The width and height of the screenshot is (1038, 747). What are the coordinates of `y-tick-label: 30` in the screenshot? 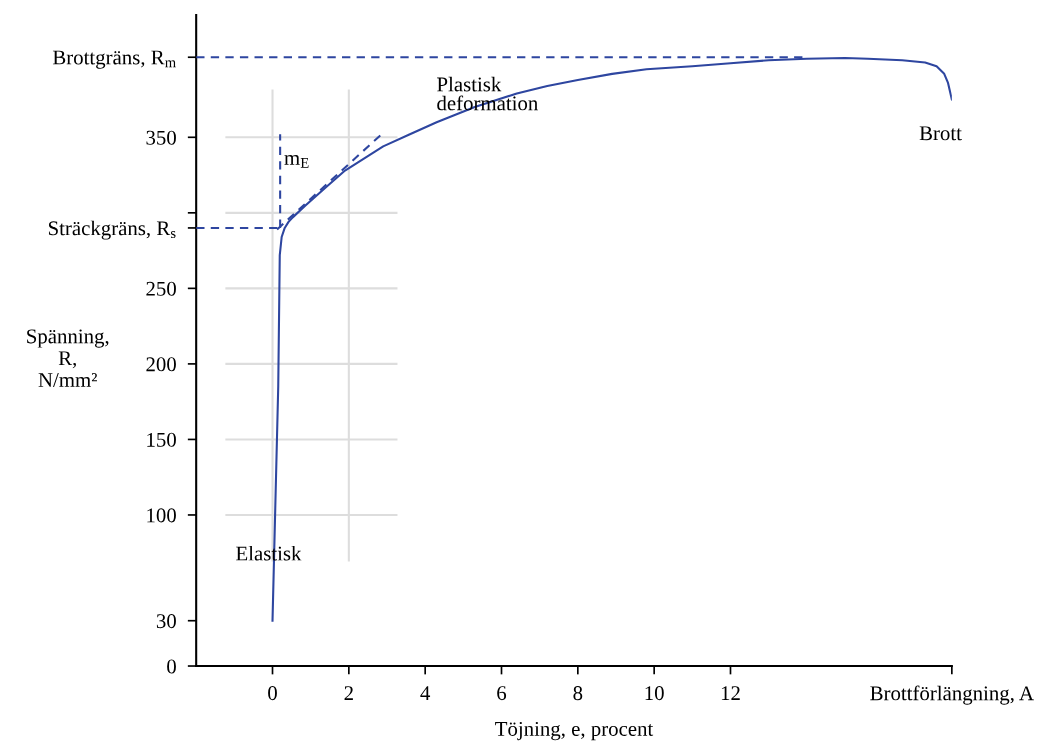 It's located at (166, 621).